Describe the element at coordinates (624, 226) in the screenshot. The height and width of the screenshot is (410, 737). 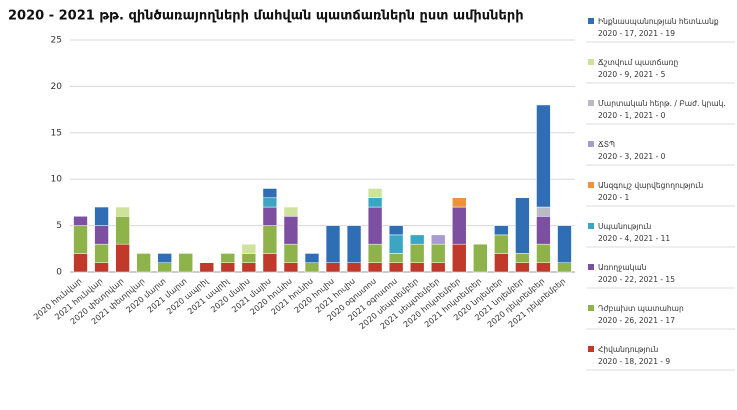
I see `legend-label: Սպանություն` at that location.